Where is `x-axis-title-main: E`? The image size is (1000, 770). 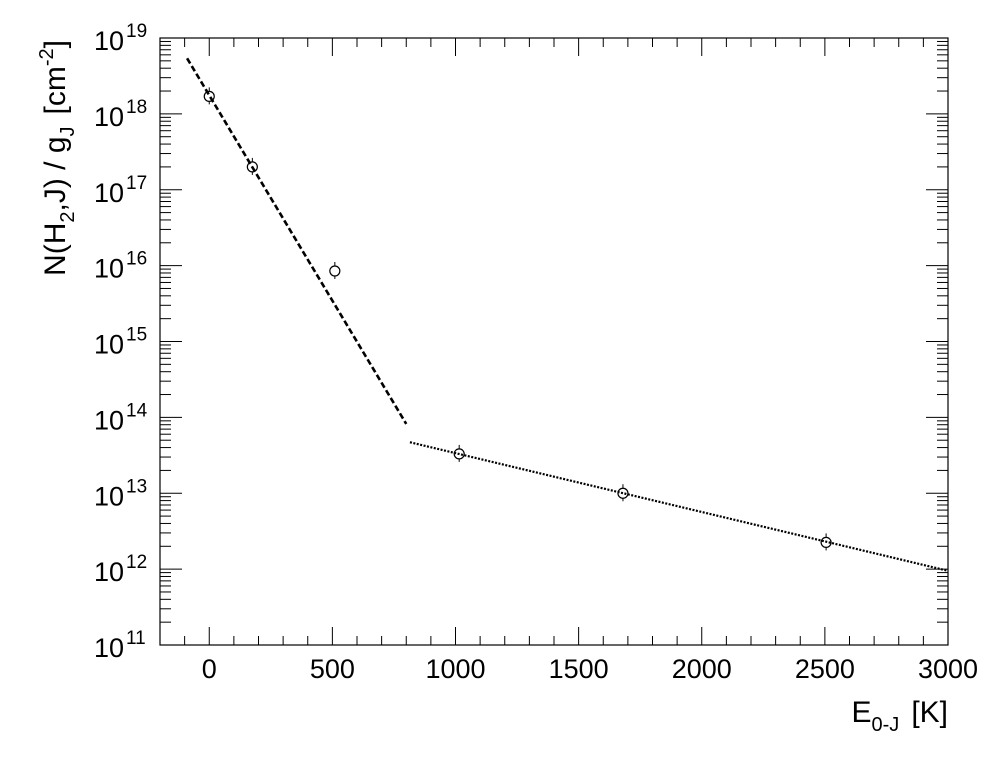
x-axis-title-main: E is located at coordinates (862, 712).